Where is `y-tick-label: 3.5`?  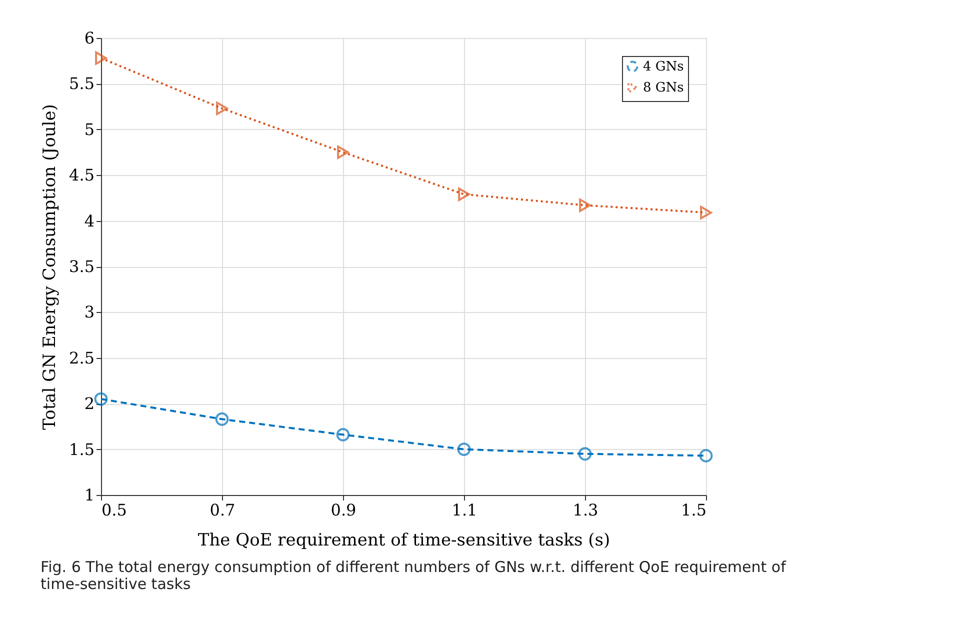
y-tick-label: 3.5 is located at coordinates (81, 266).